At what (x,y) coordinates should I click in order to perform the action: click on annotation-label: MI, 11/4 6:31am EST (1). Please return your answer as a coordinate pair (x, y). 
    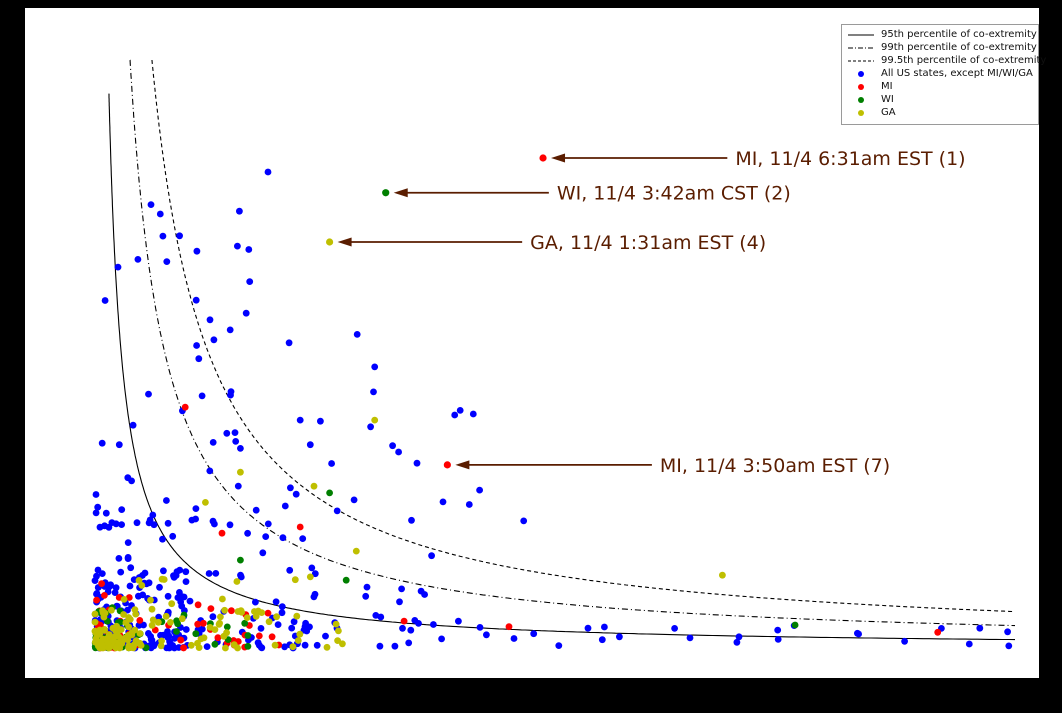
    Looking at the image, I should click on (850, 159).